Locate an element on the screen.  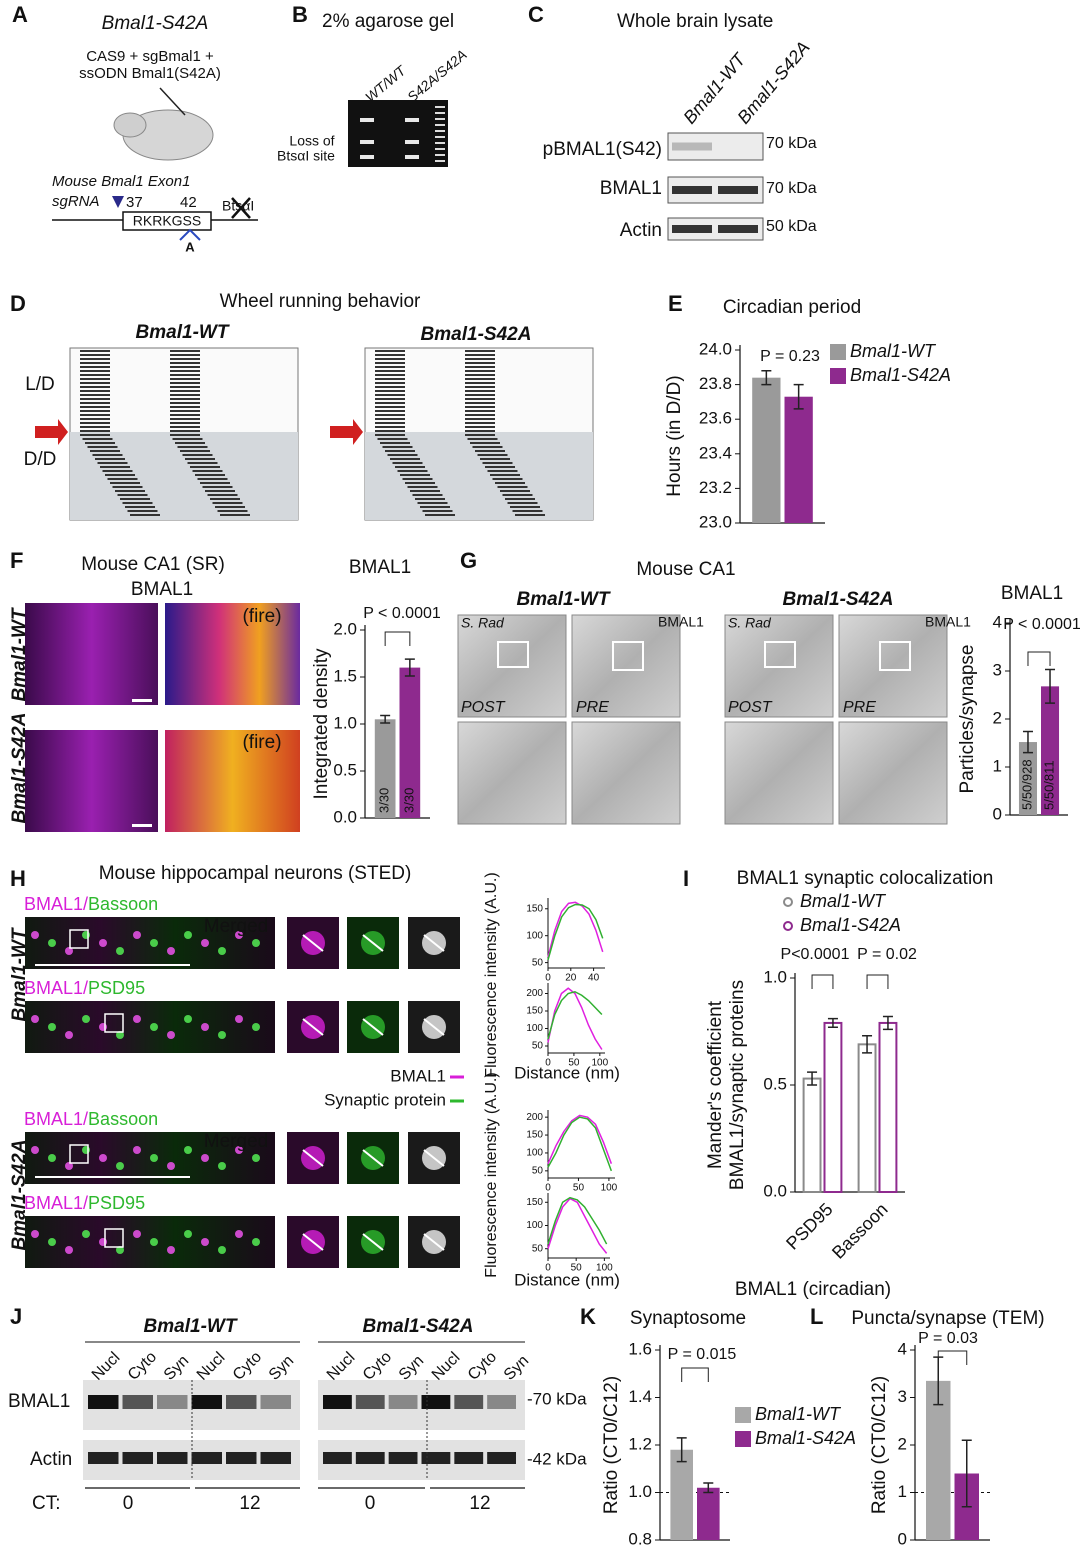
label: pBMAL1(S42) is located at coordinates (602, 149).